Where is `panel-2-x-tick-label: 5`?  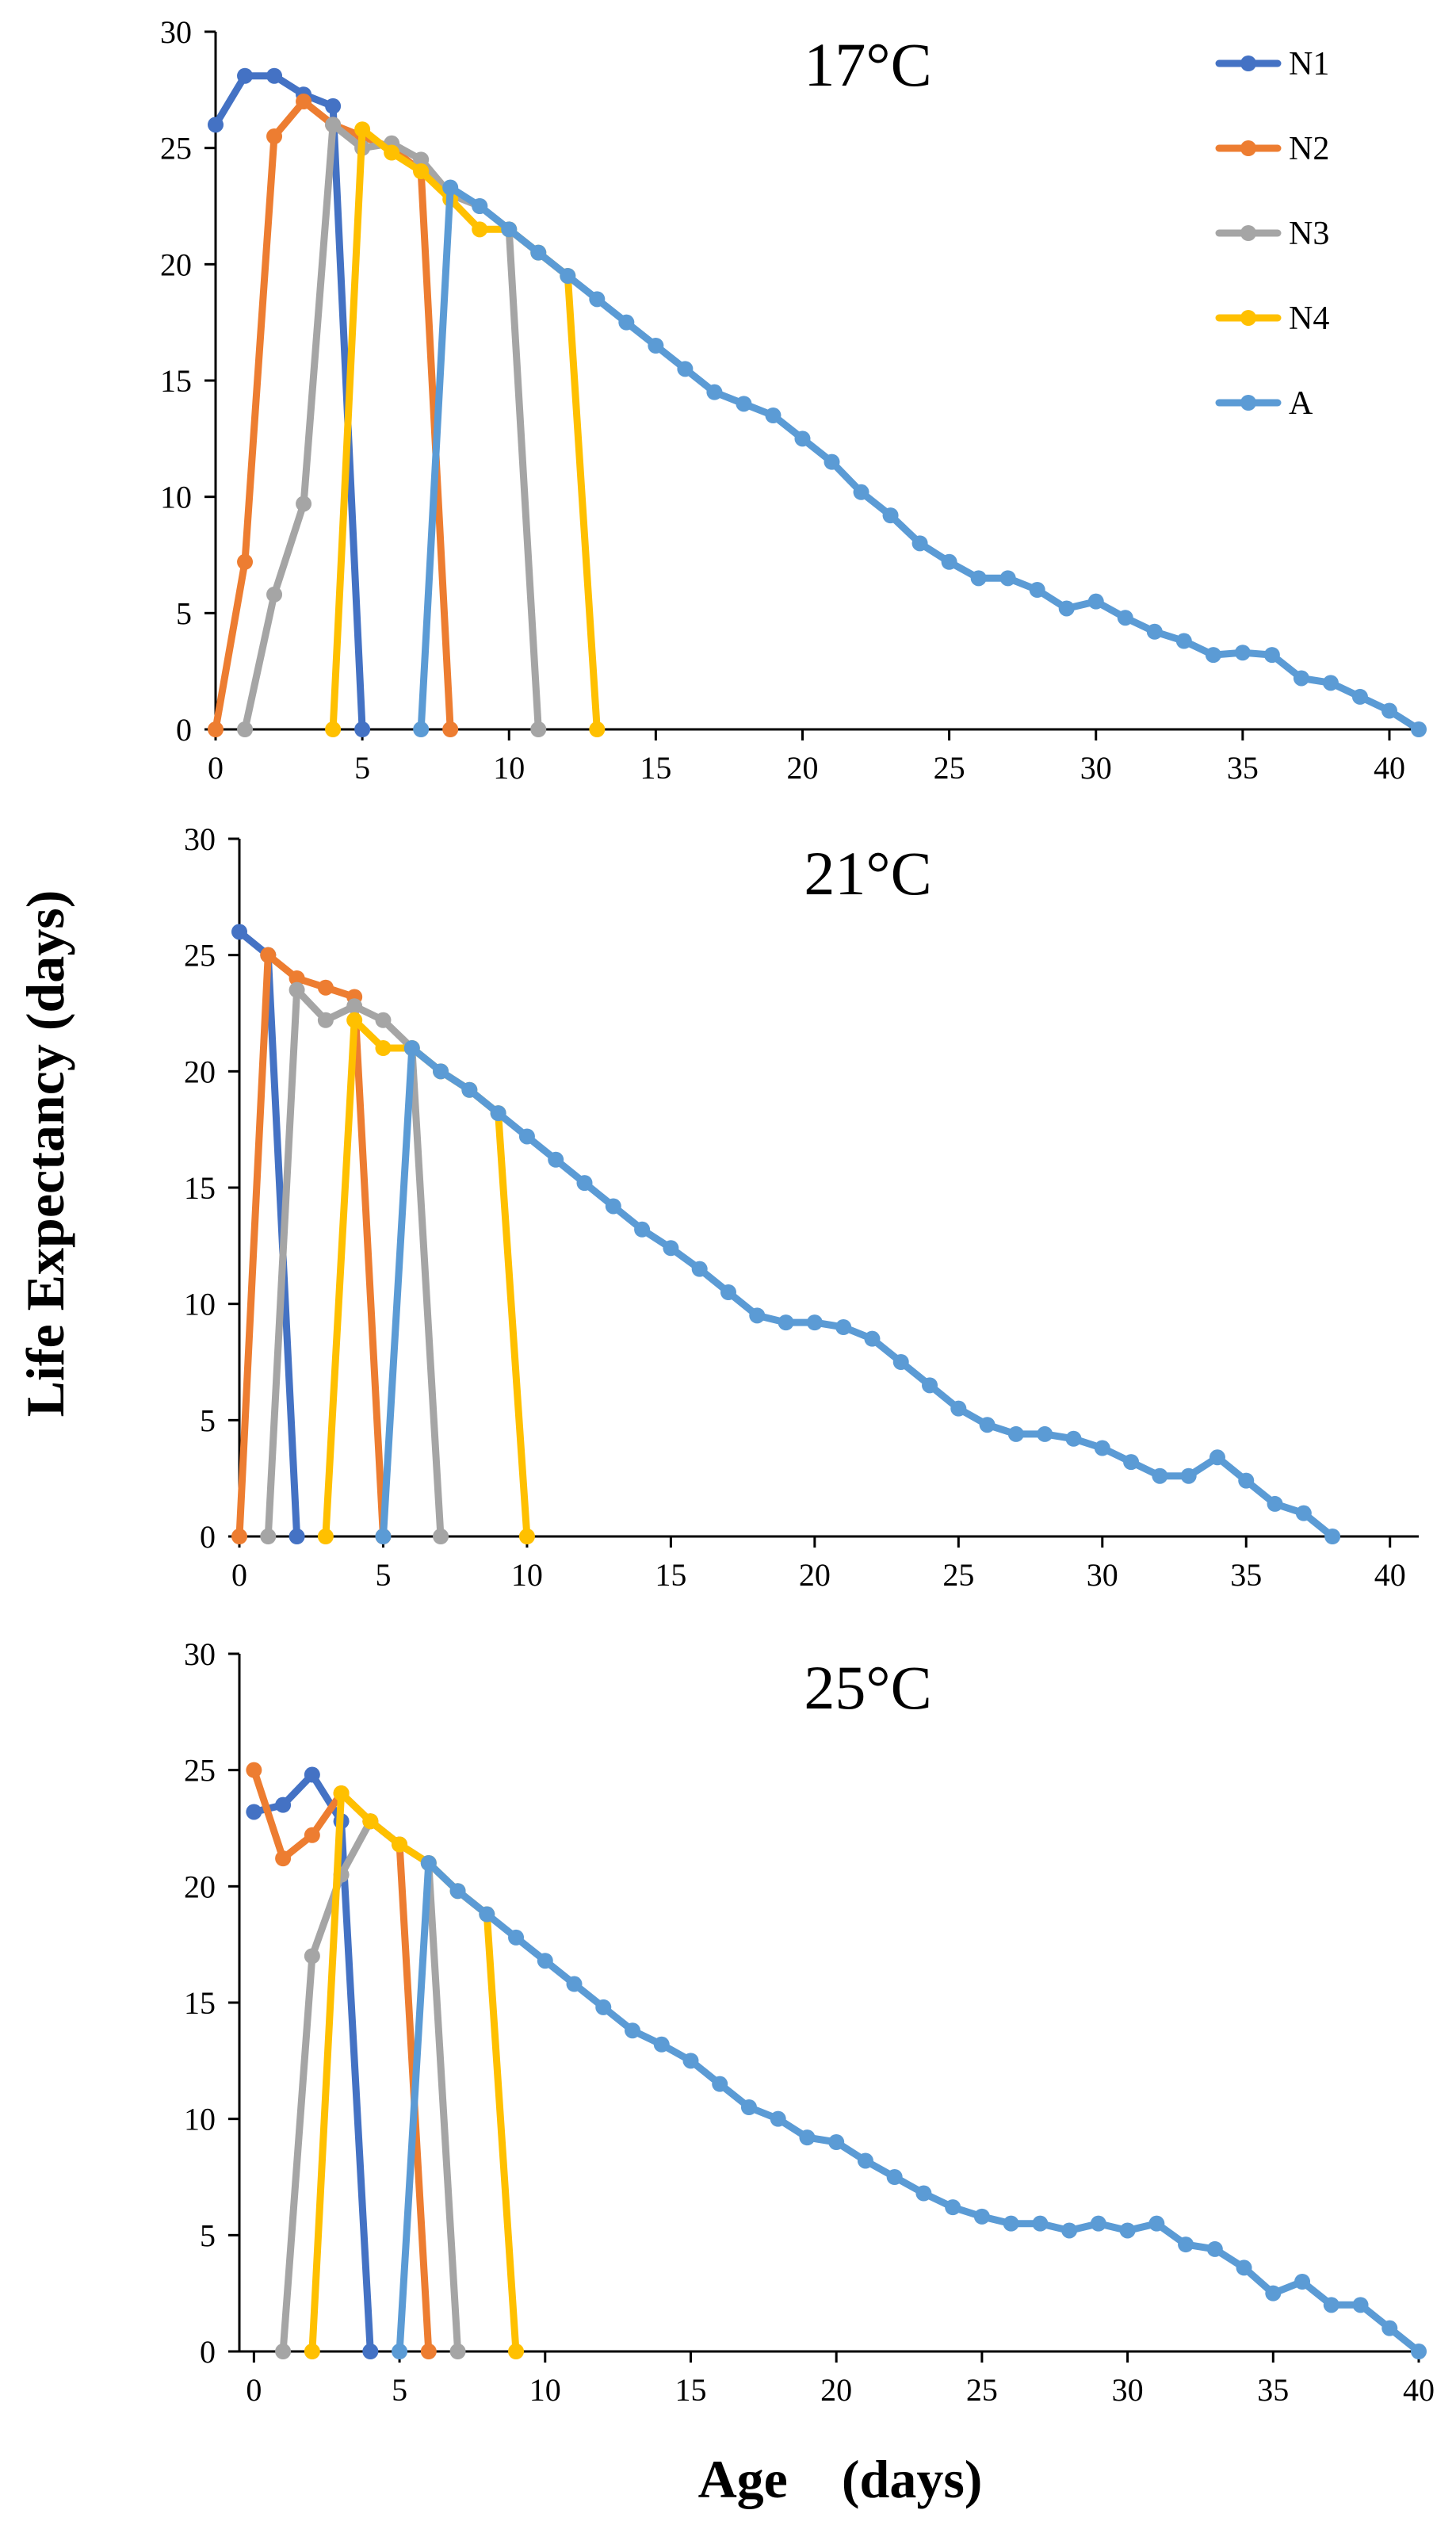 panel-2-x-tick-label: 5 is located at coordinates (383, 1575).